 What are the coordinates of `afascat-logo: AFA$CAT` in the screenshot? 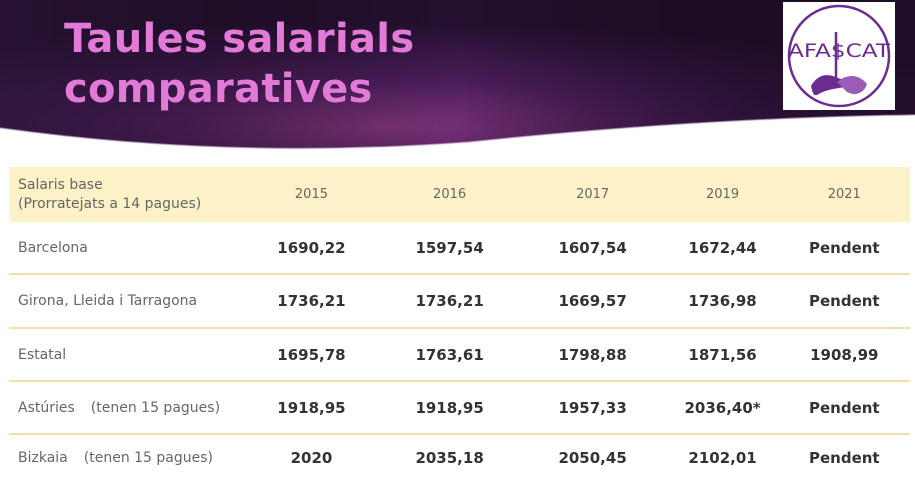 It's located at (839, 56).